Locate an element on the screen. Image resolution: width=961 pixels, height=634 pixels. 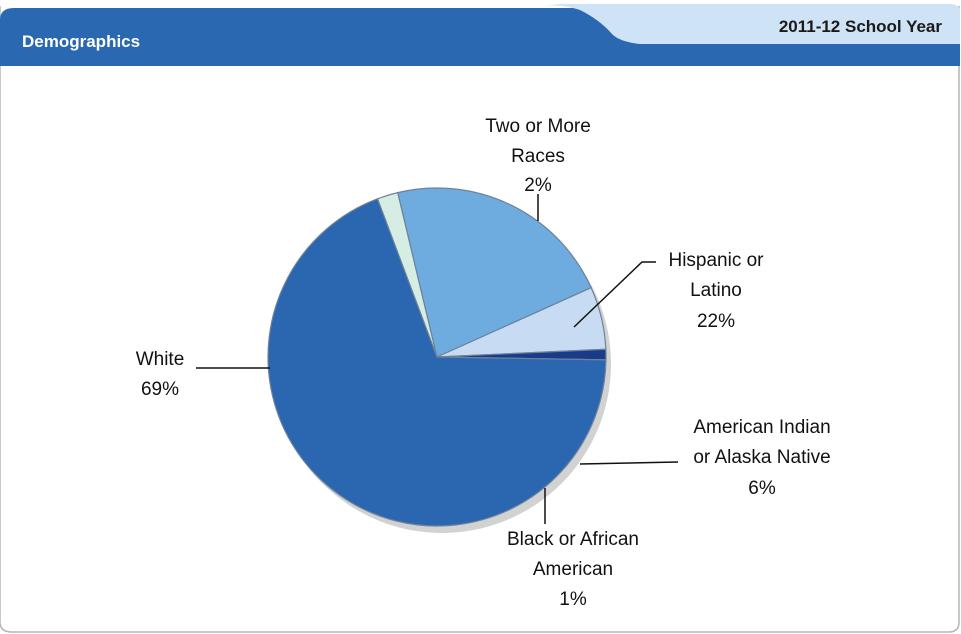
leader-line-hispanic is located at coordinates (614, 294).